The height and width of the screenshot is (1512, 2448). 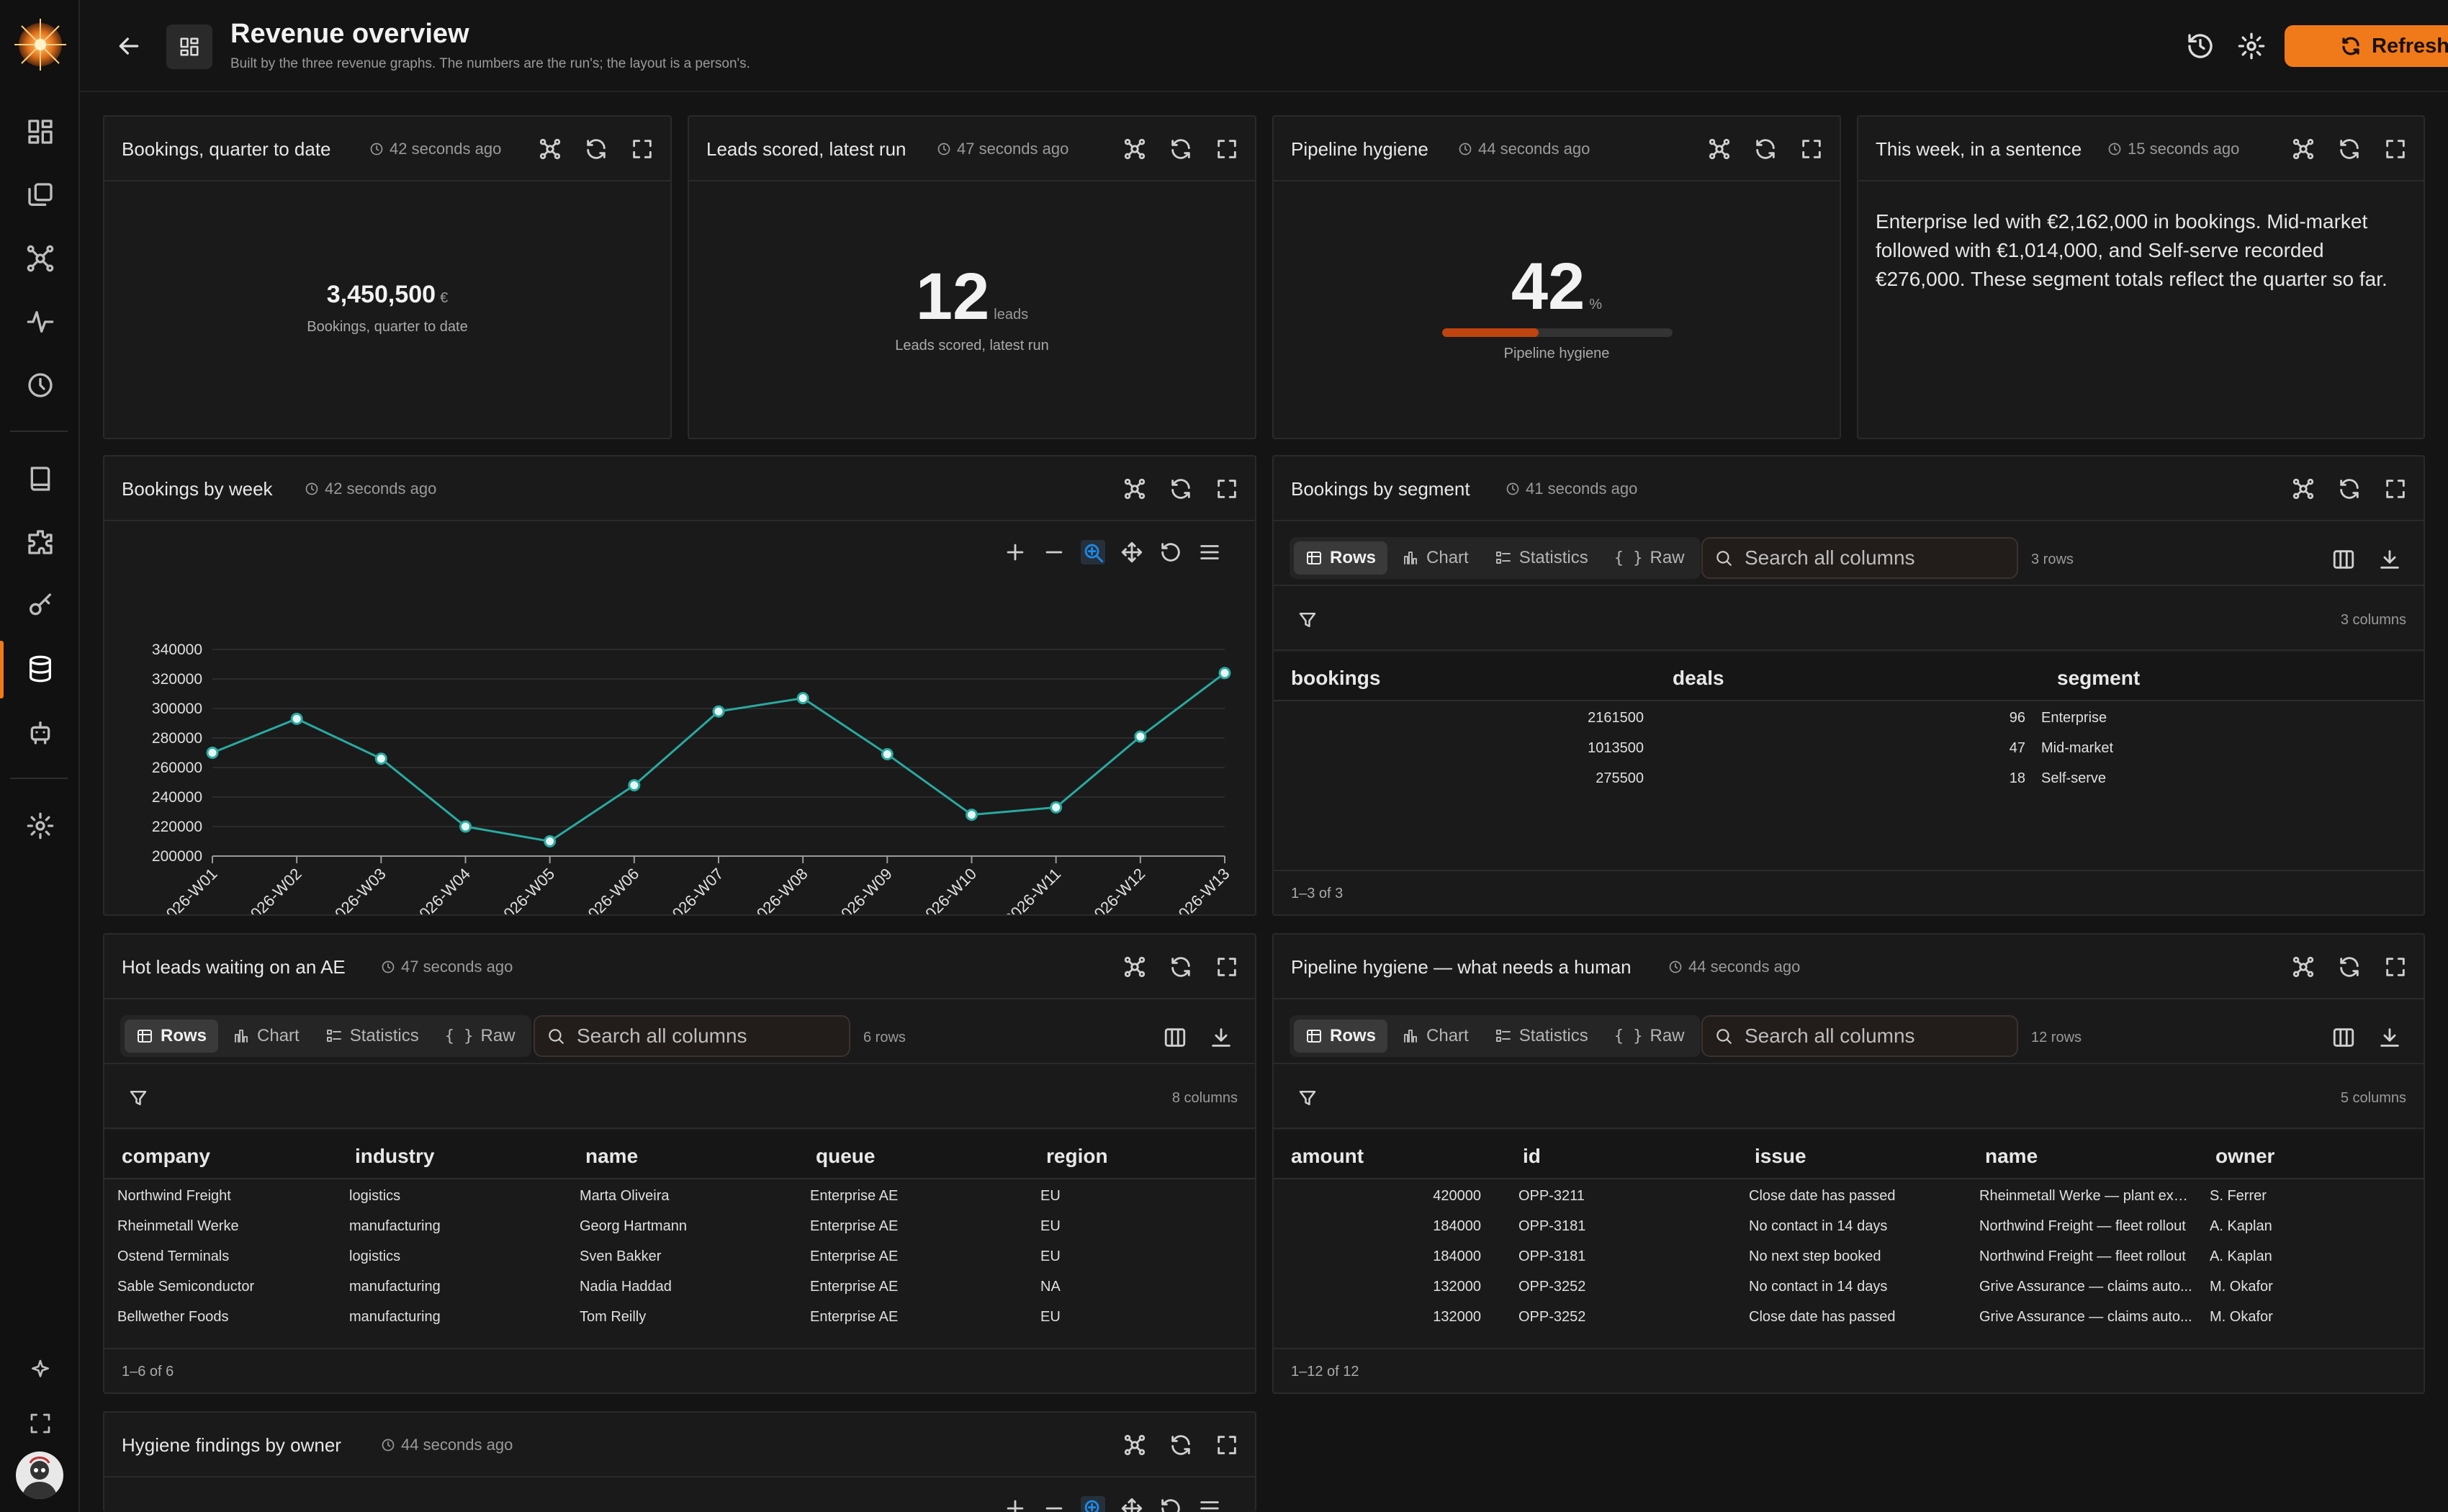 I want to click on key-icon, so click(x=40, y=605).